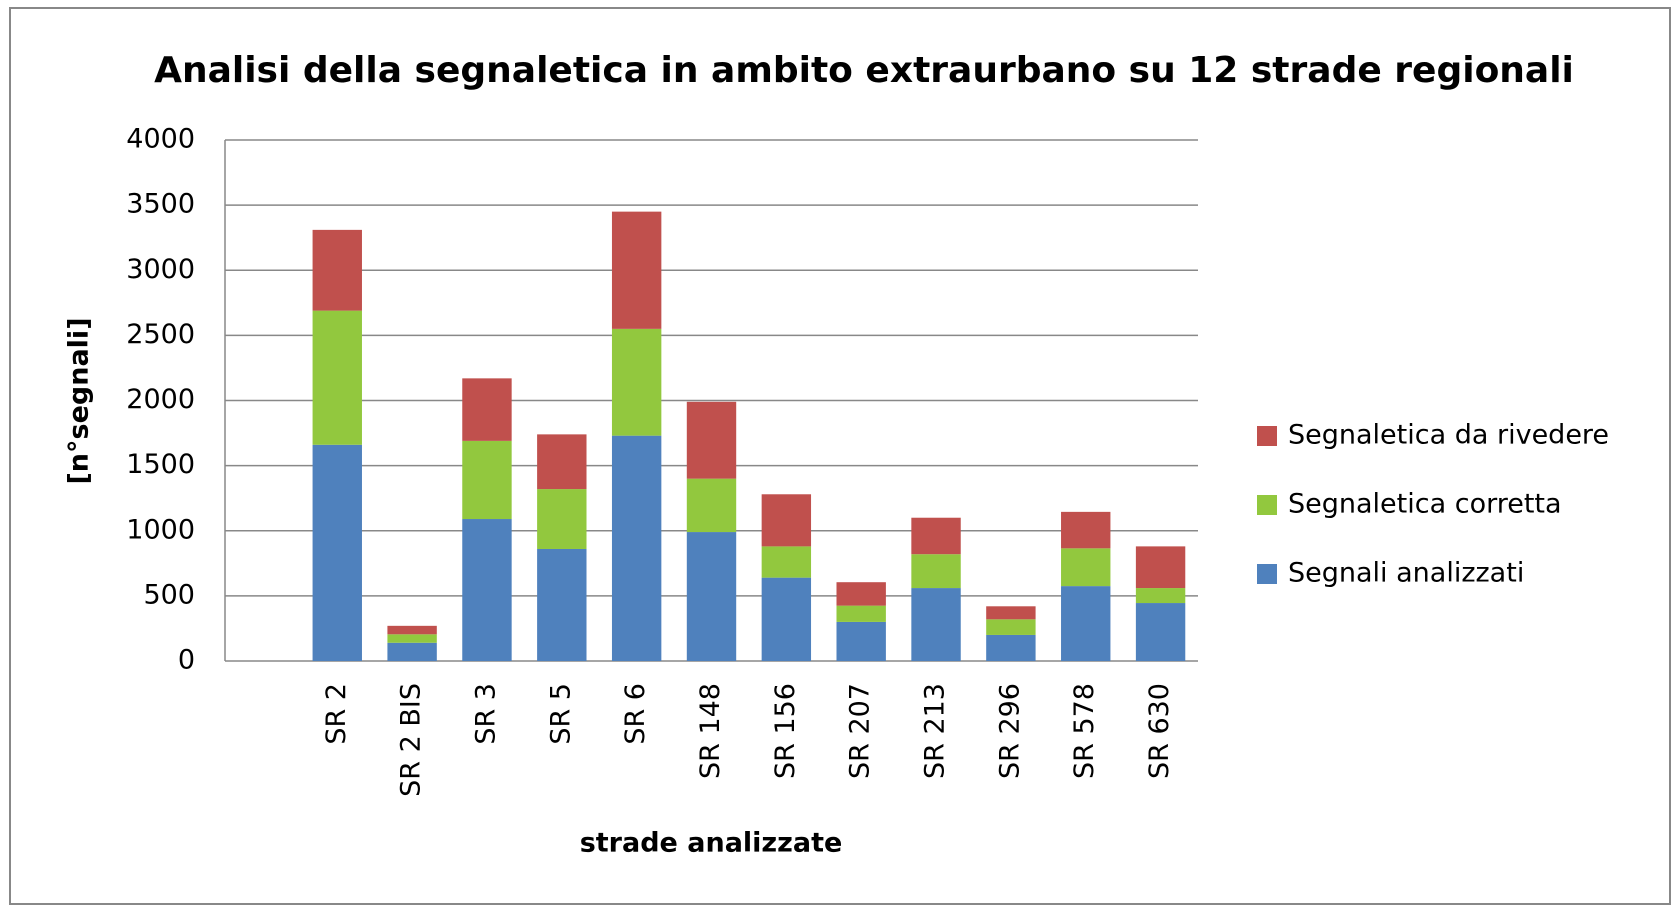 Image resolution: width=1677 pixels, height=907 pixels. I want to click on x-tick-label: SR 148, so click(710, 731).